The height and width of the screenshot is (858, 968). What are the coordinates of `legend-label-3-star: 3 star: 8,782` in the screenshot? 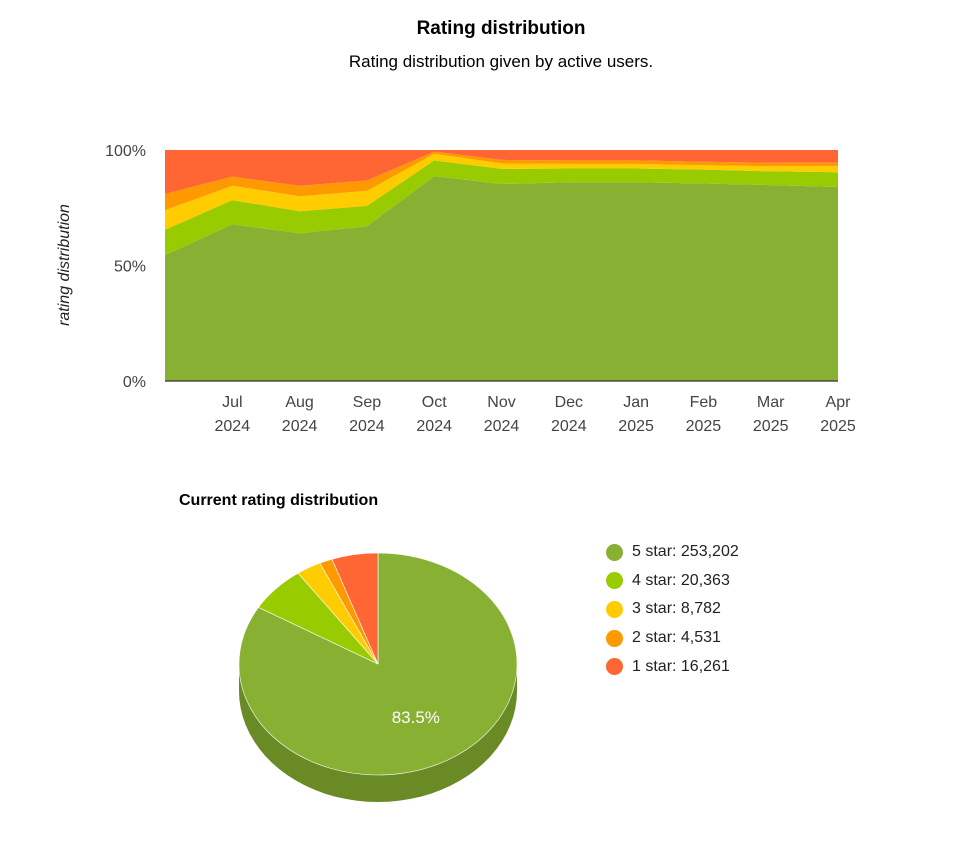 It's located at (676, 609).